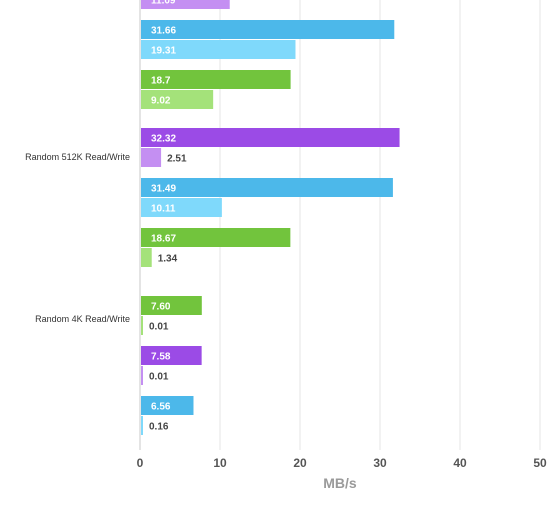  What do you see at coordinates (163, 51) in the screenshot?
I see `data-label: 19.31` at bounding box center [163, 51].